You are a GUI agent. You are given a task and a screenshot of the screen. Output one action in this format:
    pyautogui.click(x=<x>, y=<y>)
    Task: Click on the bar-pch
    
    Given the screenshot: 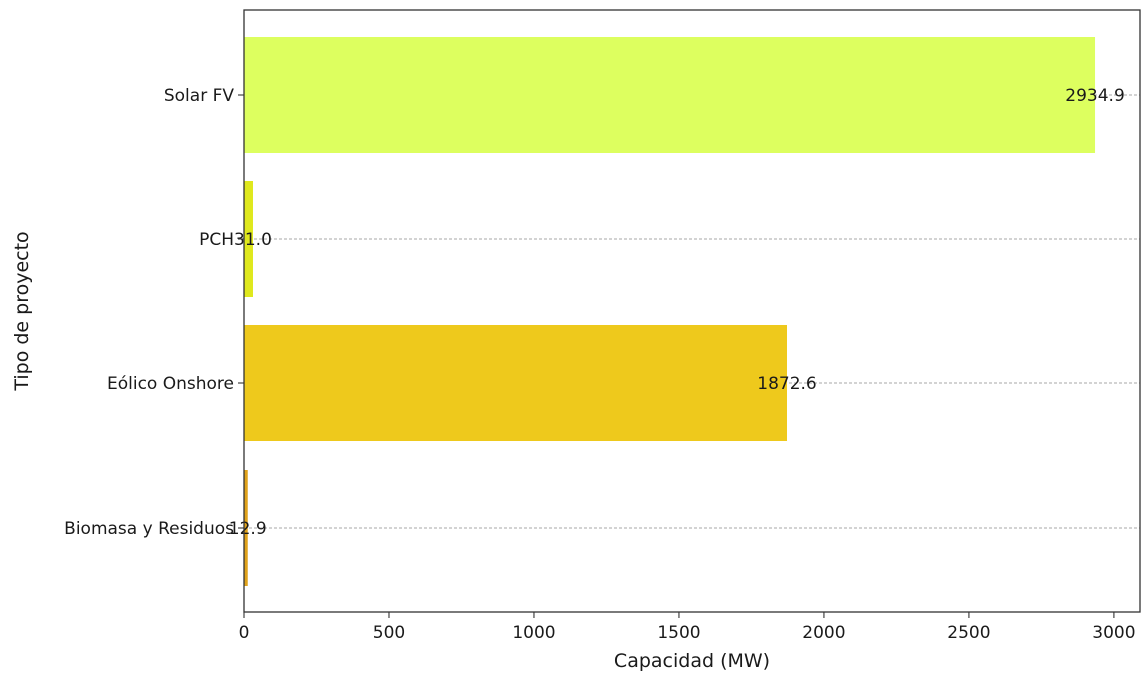 What is the action you would take?
    pyautogui.click(x=248, y=239)
    